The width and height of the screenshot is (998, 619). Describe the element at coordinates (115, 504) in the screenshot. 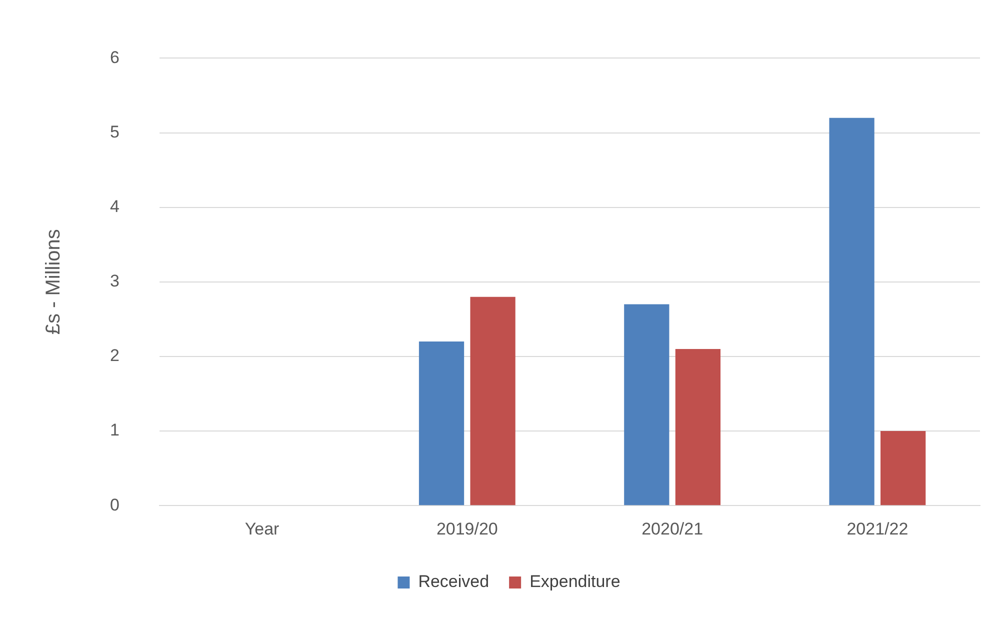

I see `y-tick-label: 0` at that location.